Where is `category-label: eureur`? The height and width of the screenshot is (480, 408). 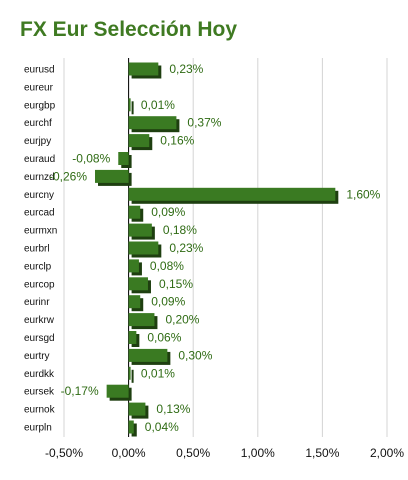 category-label: eureur is located at coordinates (39, 87).